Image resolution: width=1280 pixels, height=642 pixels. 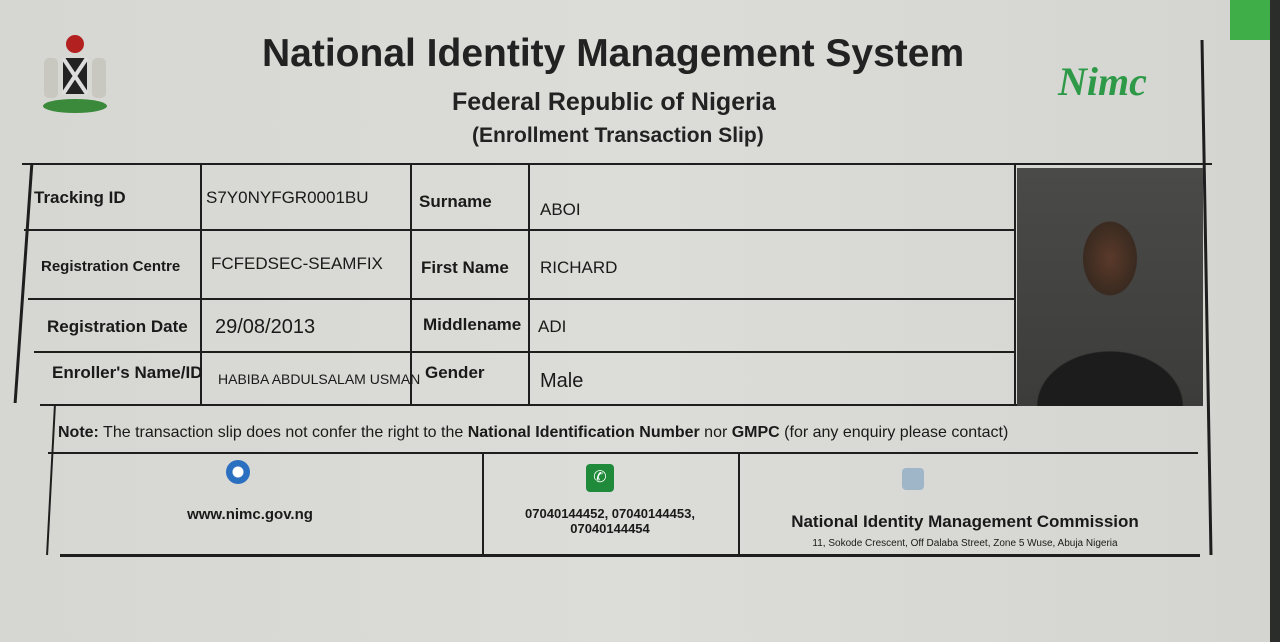 What do you see at coordinates (455, 372) in the screenshot?
I see `gender-label: Gender` at bounding box center [455, 372].